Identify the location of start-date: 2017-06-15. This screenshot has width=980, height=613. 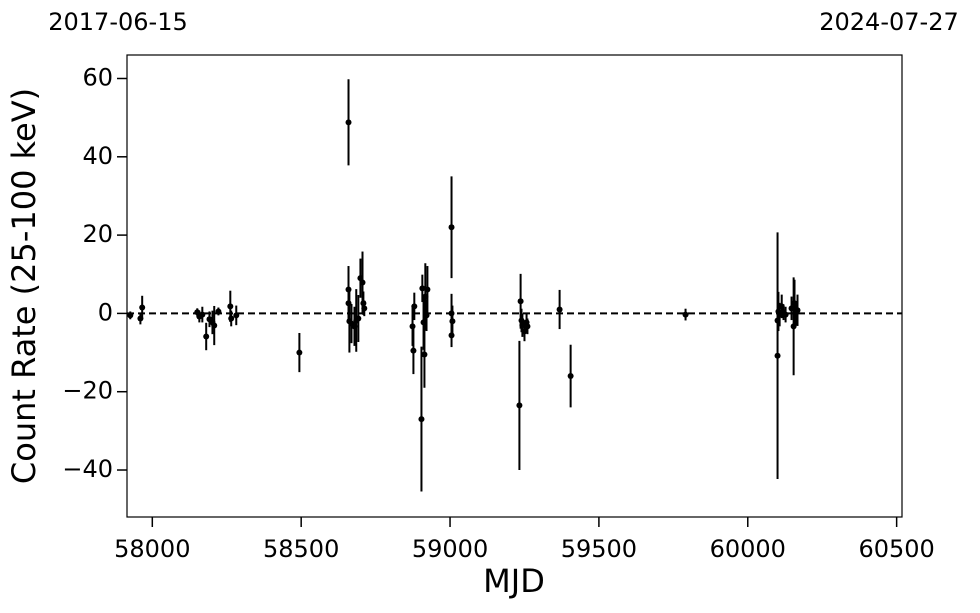
(117, 22).